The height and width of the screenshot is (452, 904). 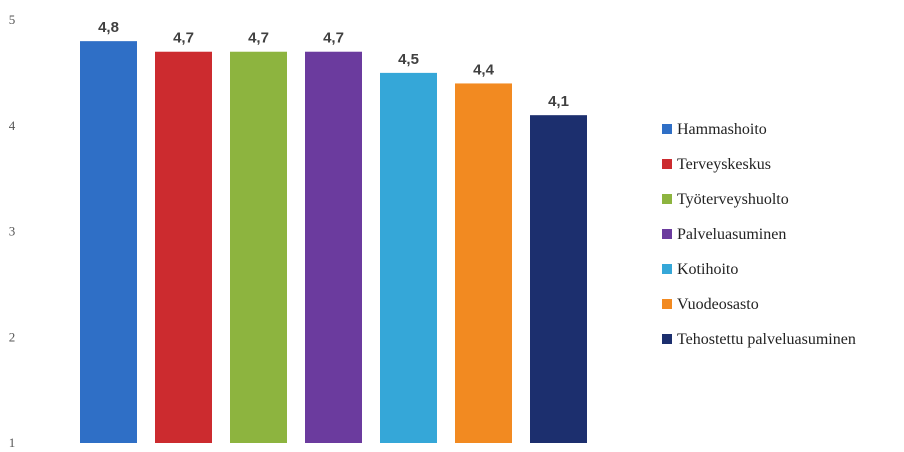 I want to click on legend-item-label: Palveluasuminen, so click(x=731, y=234).